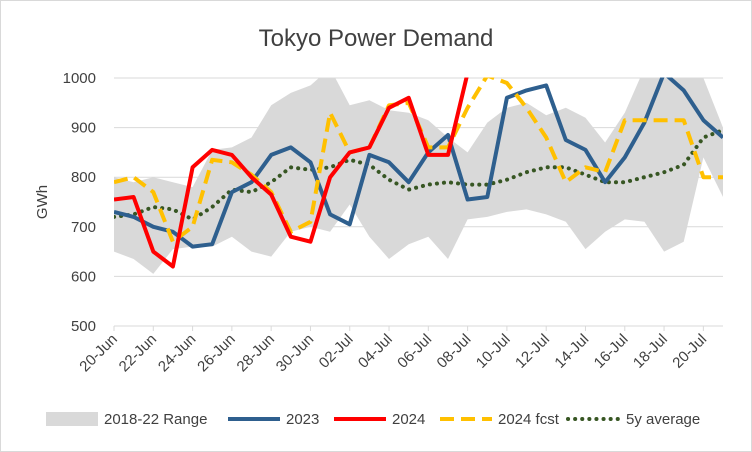 This screenshot has width=752, height=452. What do you see at coordinates (302, 419) in the screenshot?
I see `legend-label: 2023` at bounding box center [302, 419].